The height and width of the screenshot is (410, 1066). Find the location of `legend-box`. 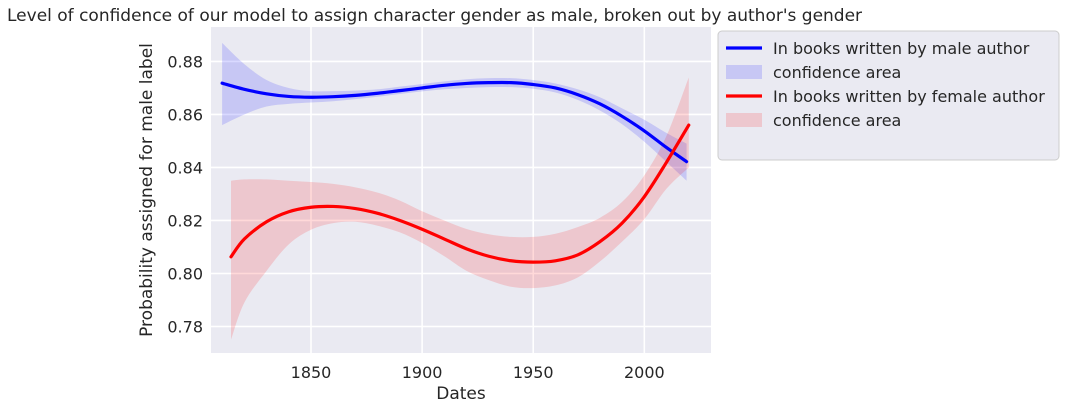

legend-box is located at coordinates (888, 95).